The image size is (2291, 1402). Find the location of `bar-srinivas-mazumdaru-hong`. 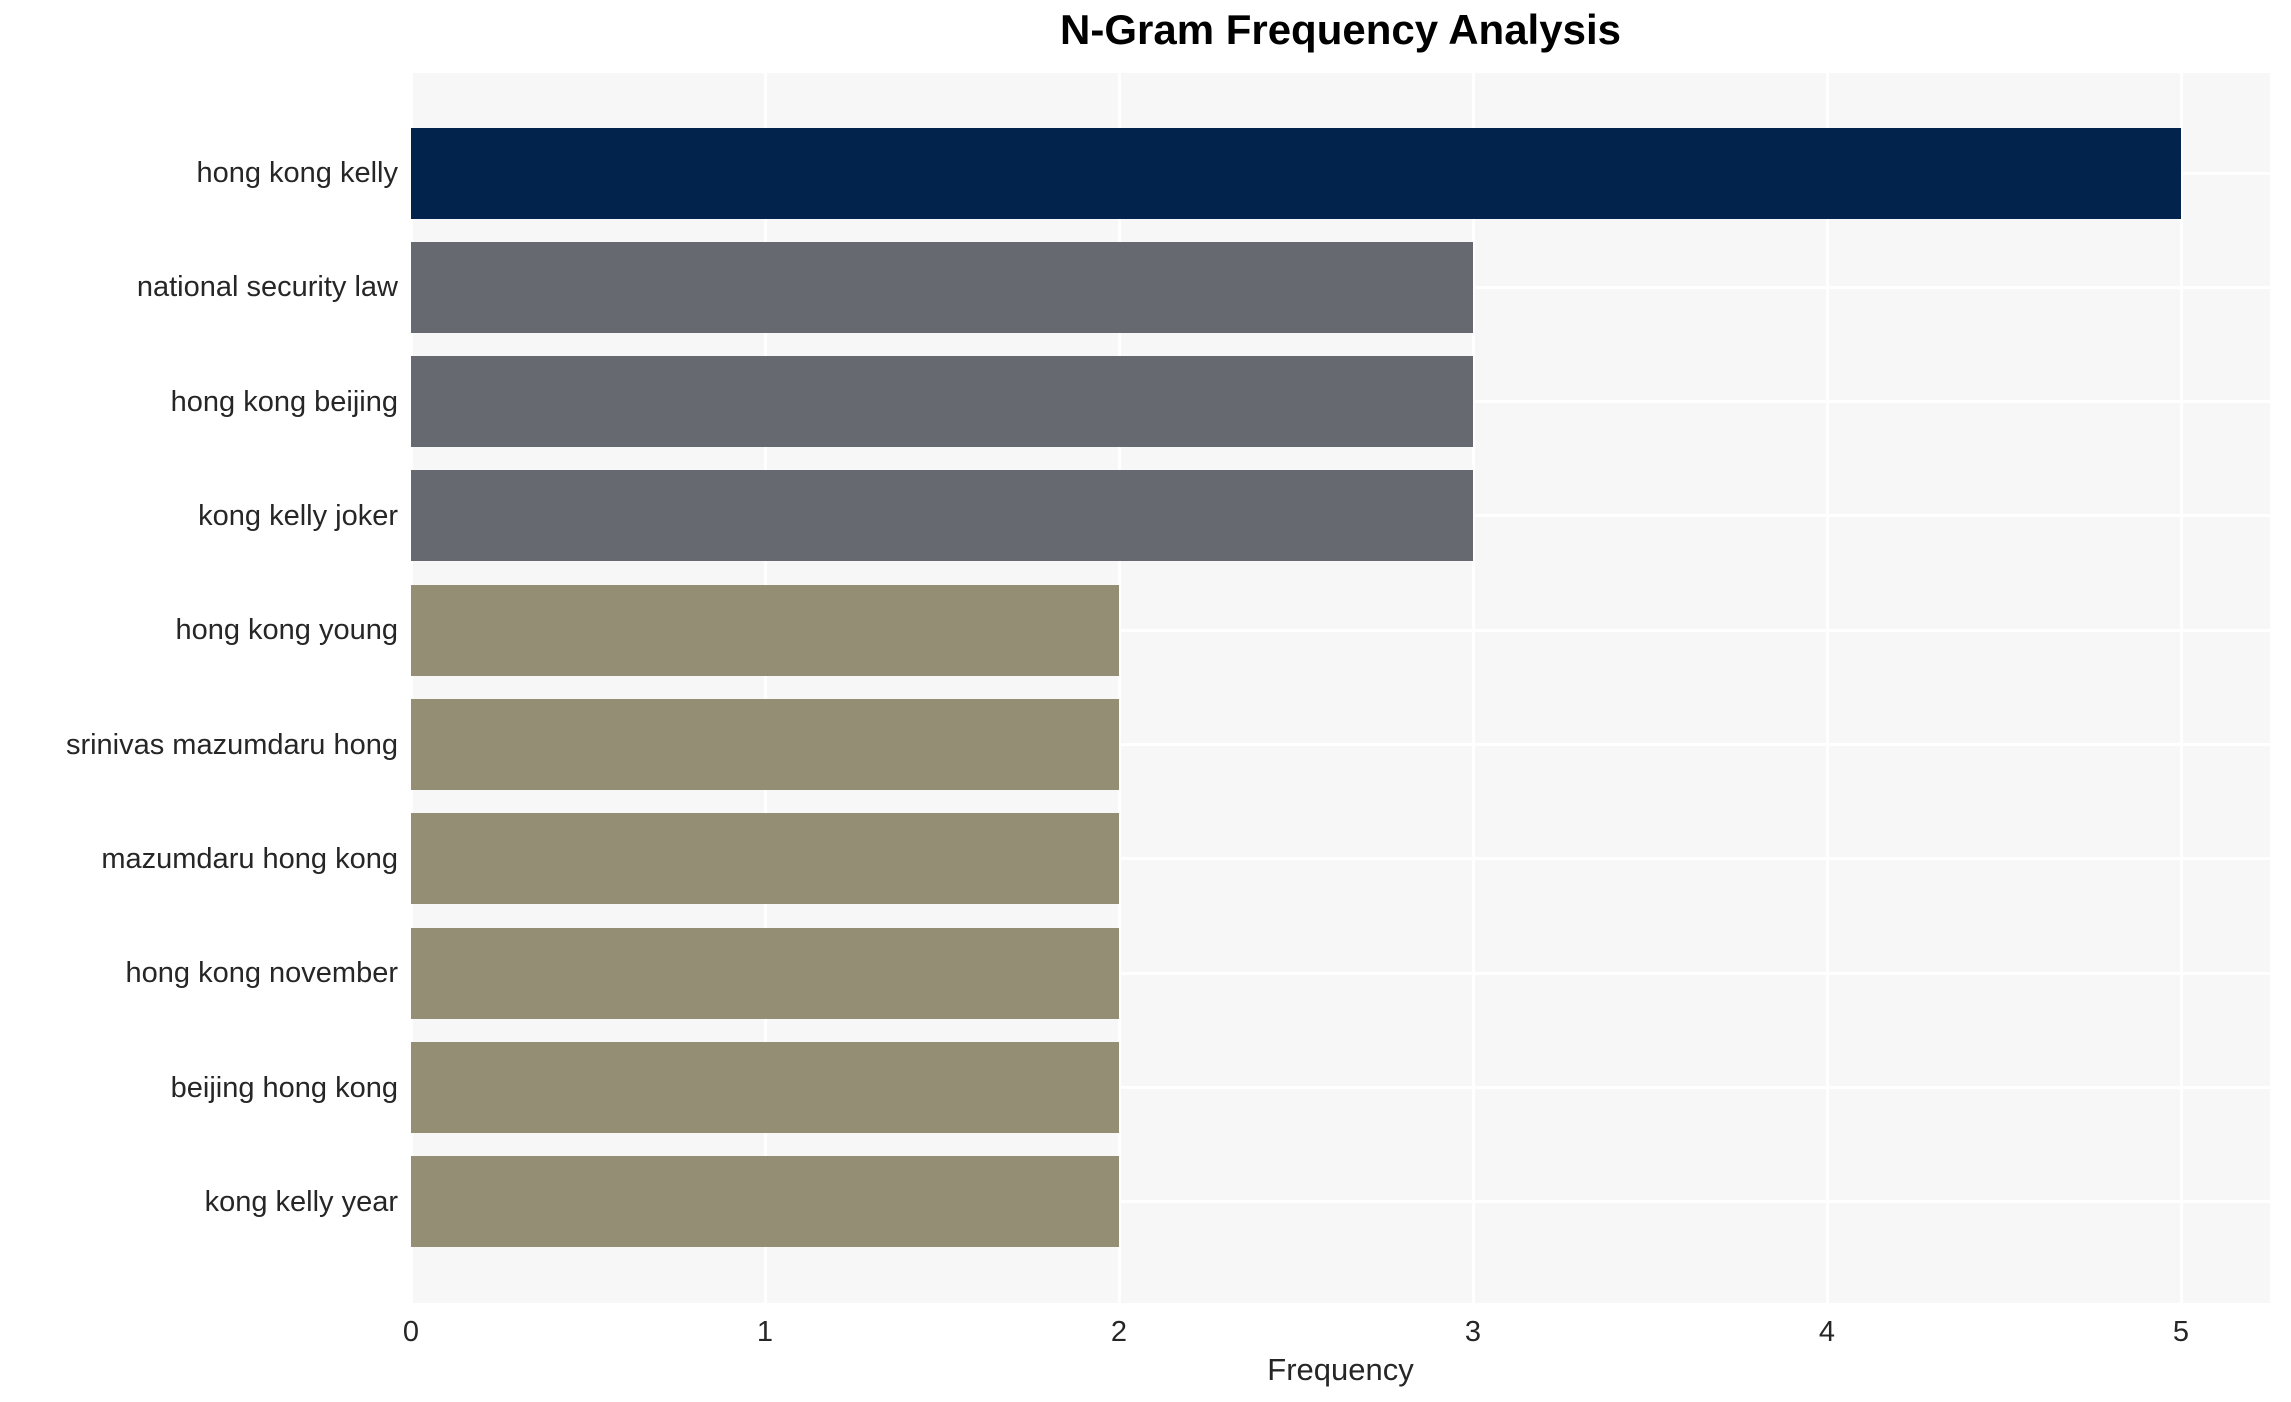

bar-srinivas-mazumdaru-hong is located at coordinates (765, 745).